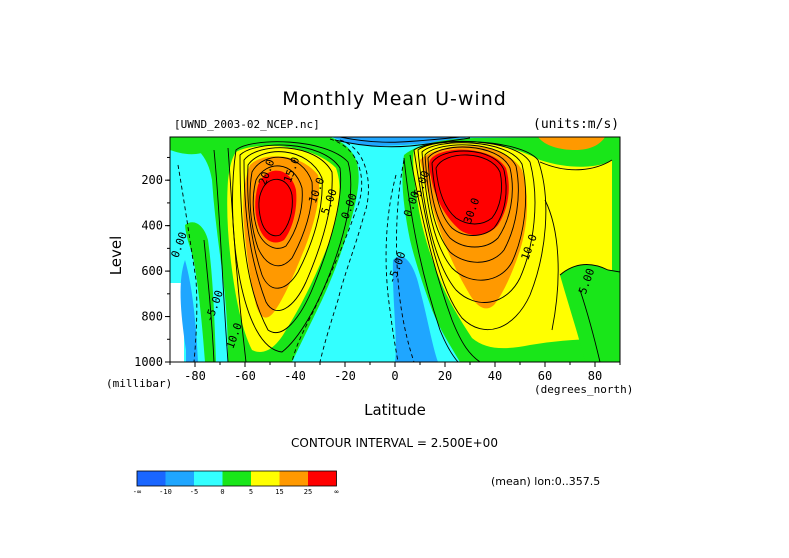 The width and height of the screenshot is (789, 558). I want to click on colorbar-label: -10, so click(165, 492).